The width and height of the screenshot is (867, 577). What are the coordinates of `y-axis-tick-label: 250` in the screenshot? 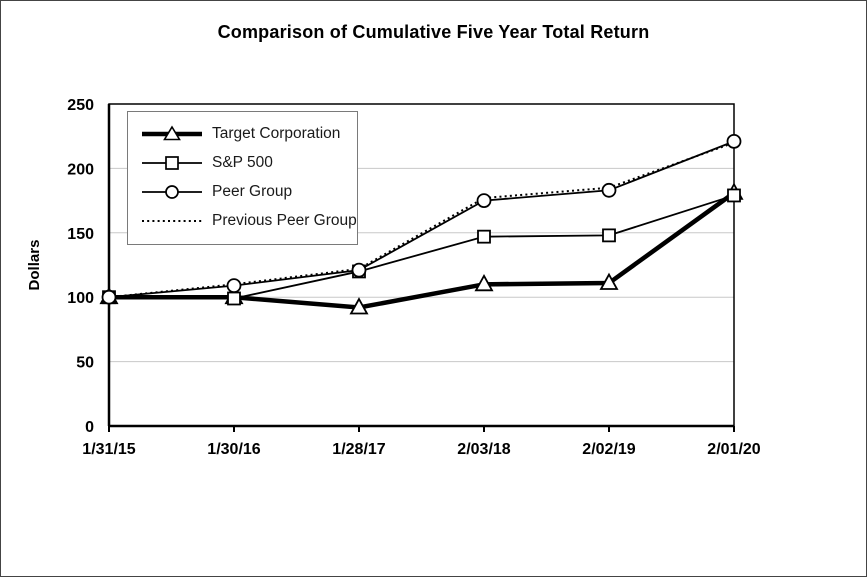 It's located at (80, 105).